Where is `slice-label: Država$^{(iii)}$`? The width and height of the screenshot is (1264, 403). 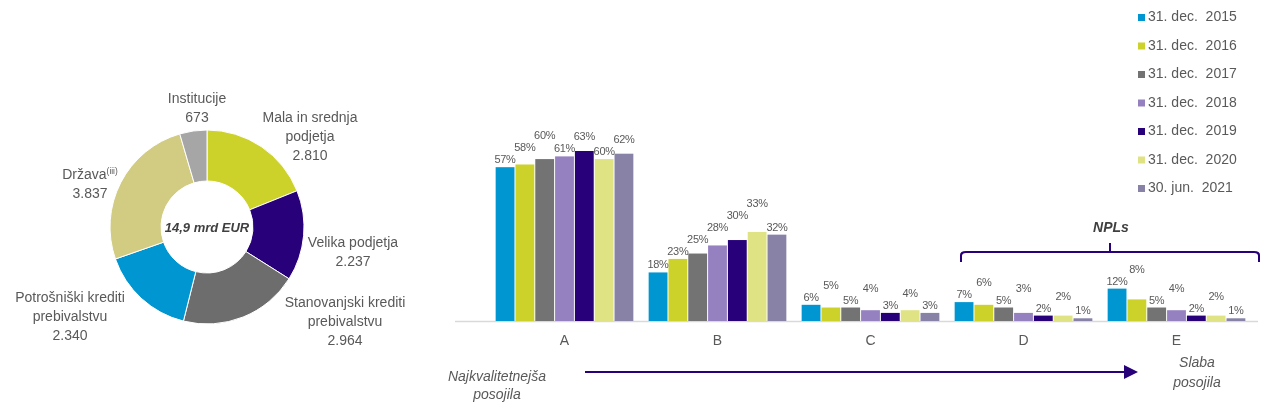
slice-label: Država$^{(iii)}$ is located at coordinates (90, 174).